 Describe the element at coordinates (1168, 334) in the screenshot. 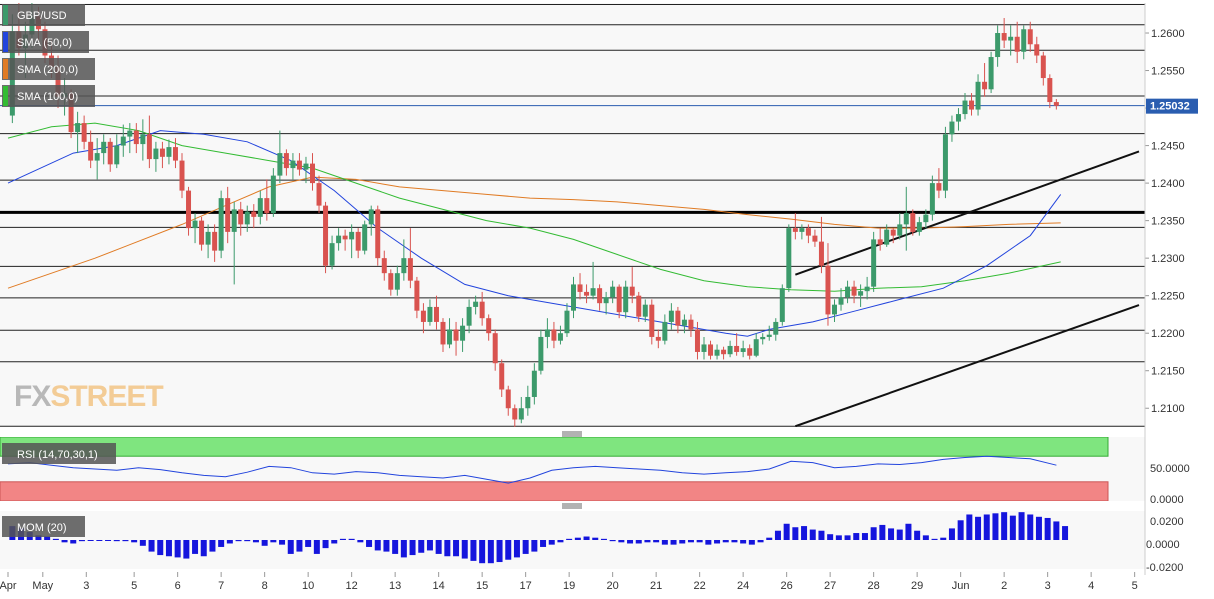

I see `price-tick-label: 1.2200` at that location.